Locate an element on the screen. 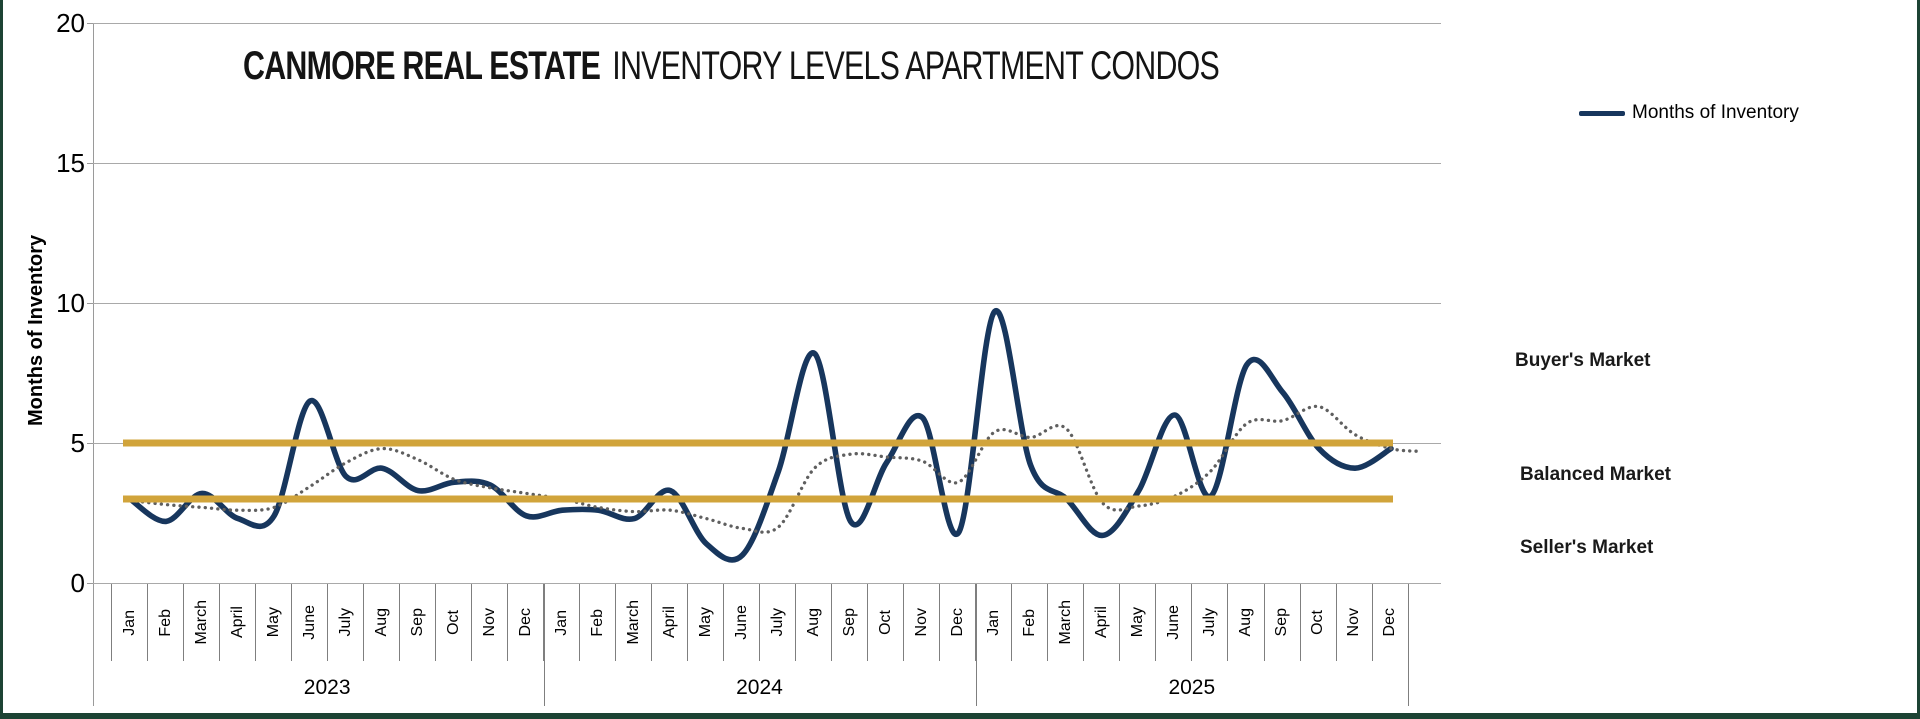 The width and height of the screenshot is (1920, 719). year-label-2024: 2024 is located at coordinates (759, 687).